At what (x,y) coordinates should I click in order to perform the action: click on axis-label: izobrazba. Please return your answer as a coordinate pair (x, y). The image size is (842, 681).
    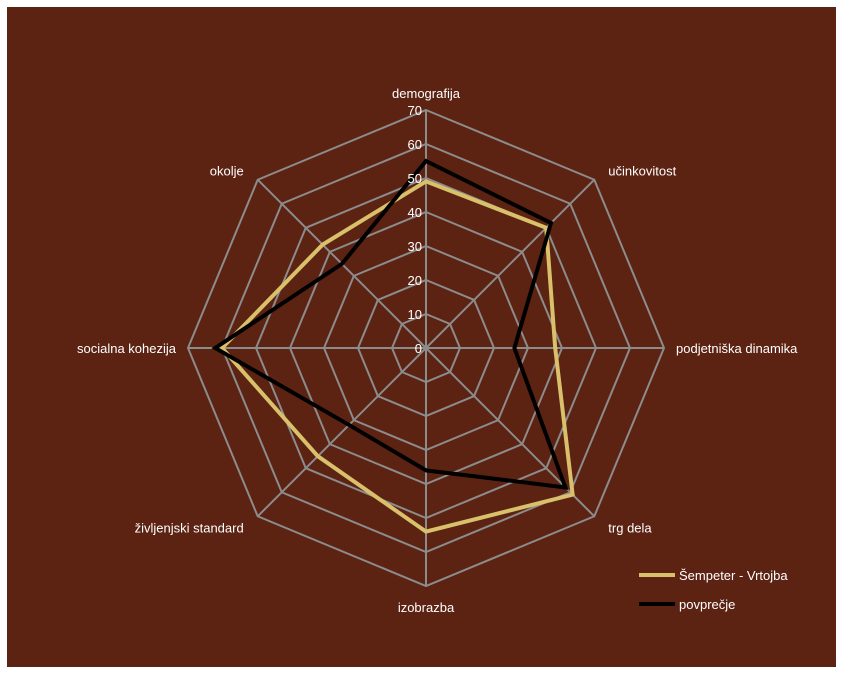
    Looking at the image, I should click on (426, 607).